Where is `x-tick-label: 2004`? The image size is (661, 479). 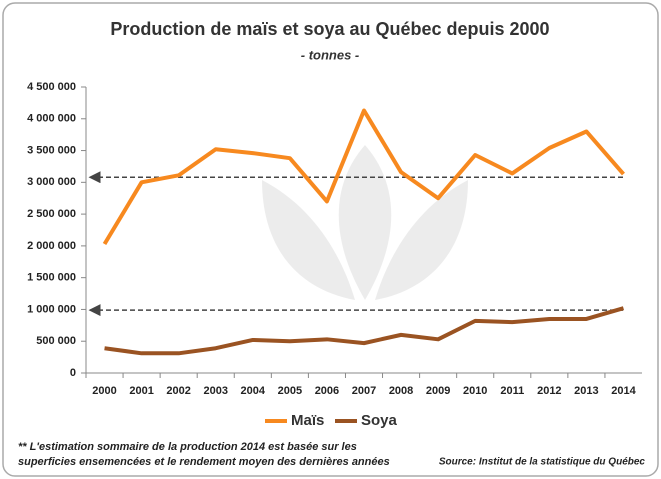
x-tick-label: 2004 is located at coordinates (253, 391).